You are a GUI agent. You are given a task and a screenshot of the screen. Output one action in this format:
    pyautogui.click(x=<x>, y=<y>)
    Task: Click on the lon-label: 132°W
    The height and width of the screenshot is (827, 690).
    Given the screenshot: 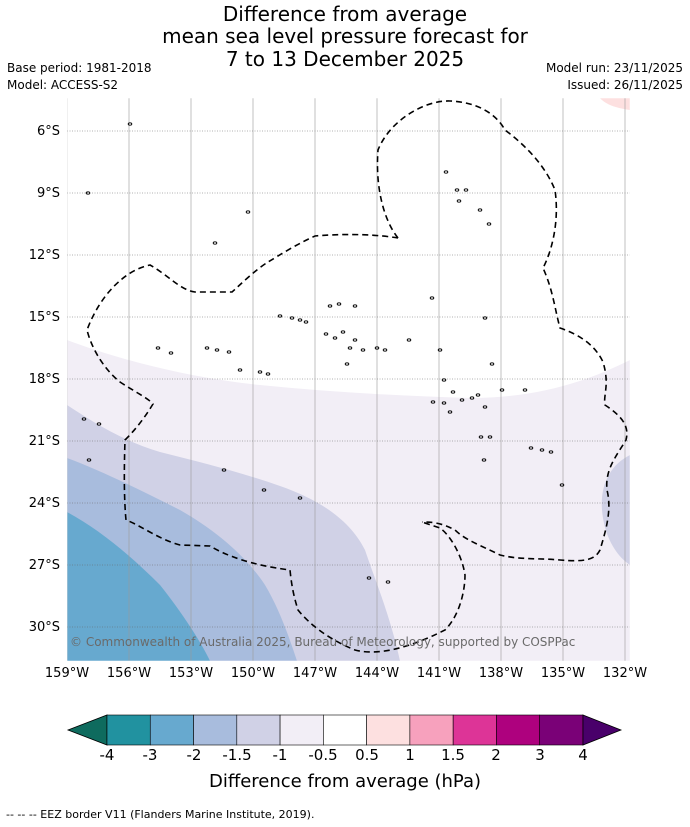 What is the action you would take?
    pyautogui.click(x=625, y=673)
    